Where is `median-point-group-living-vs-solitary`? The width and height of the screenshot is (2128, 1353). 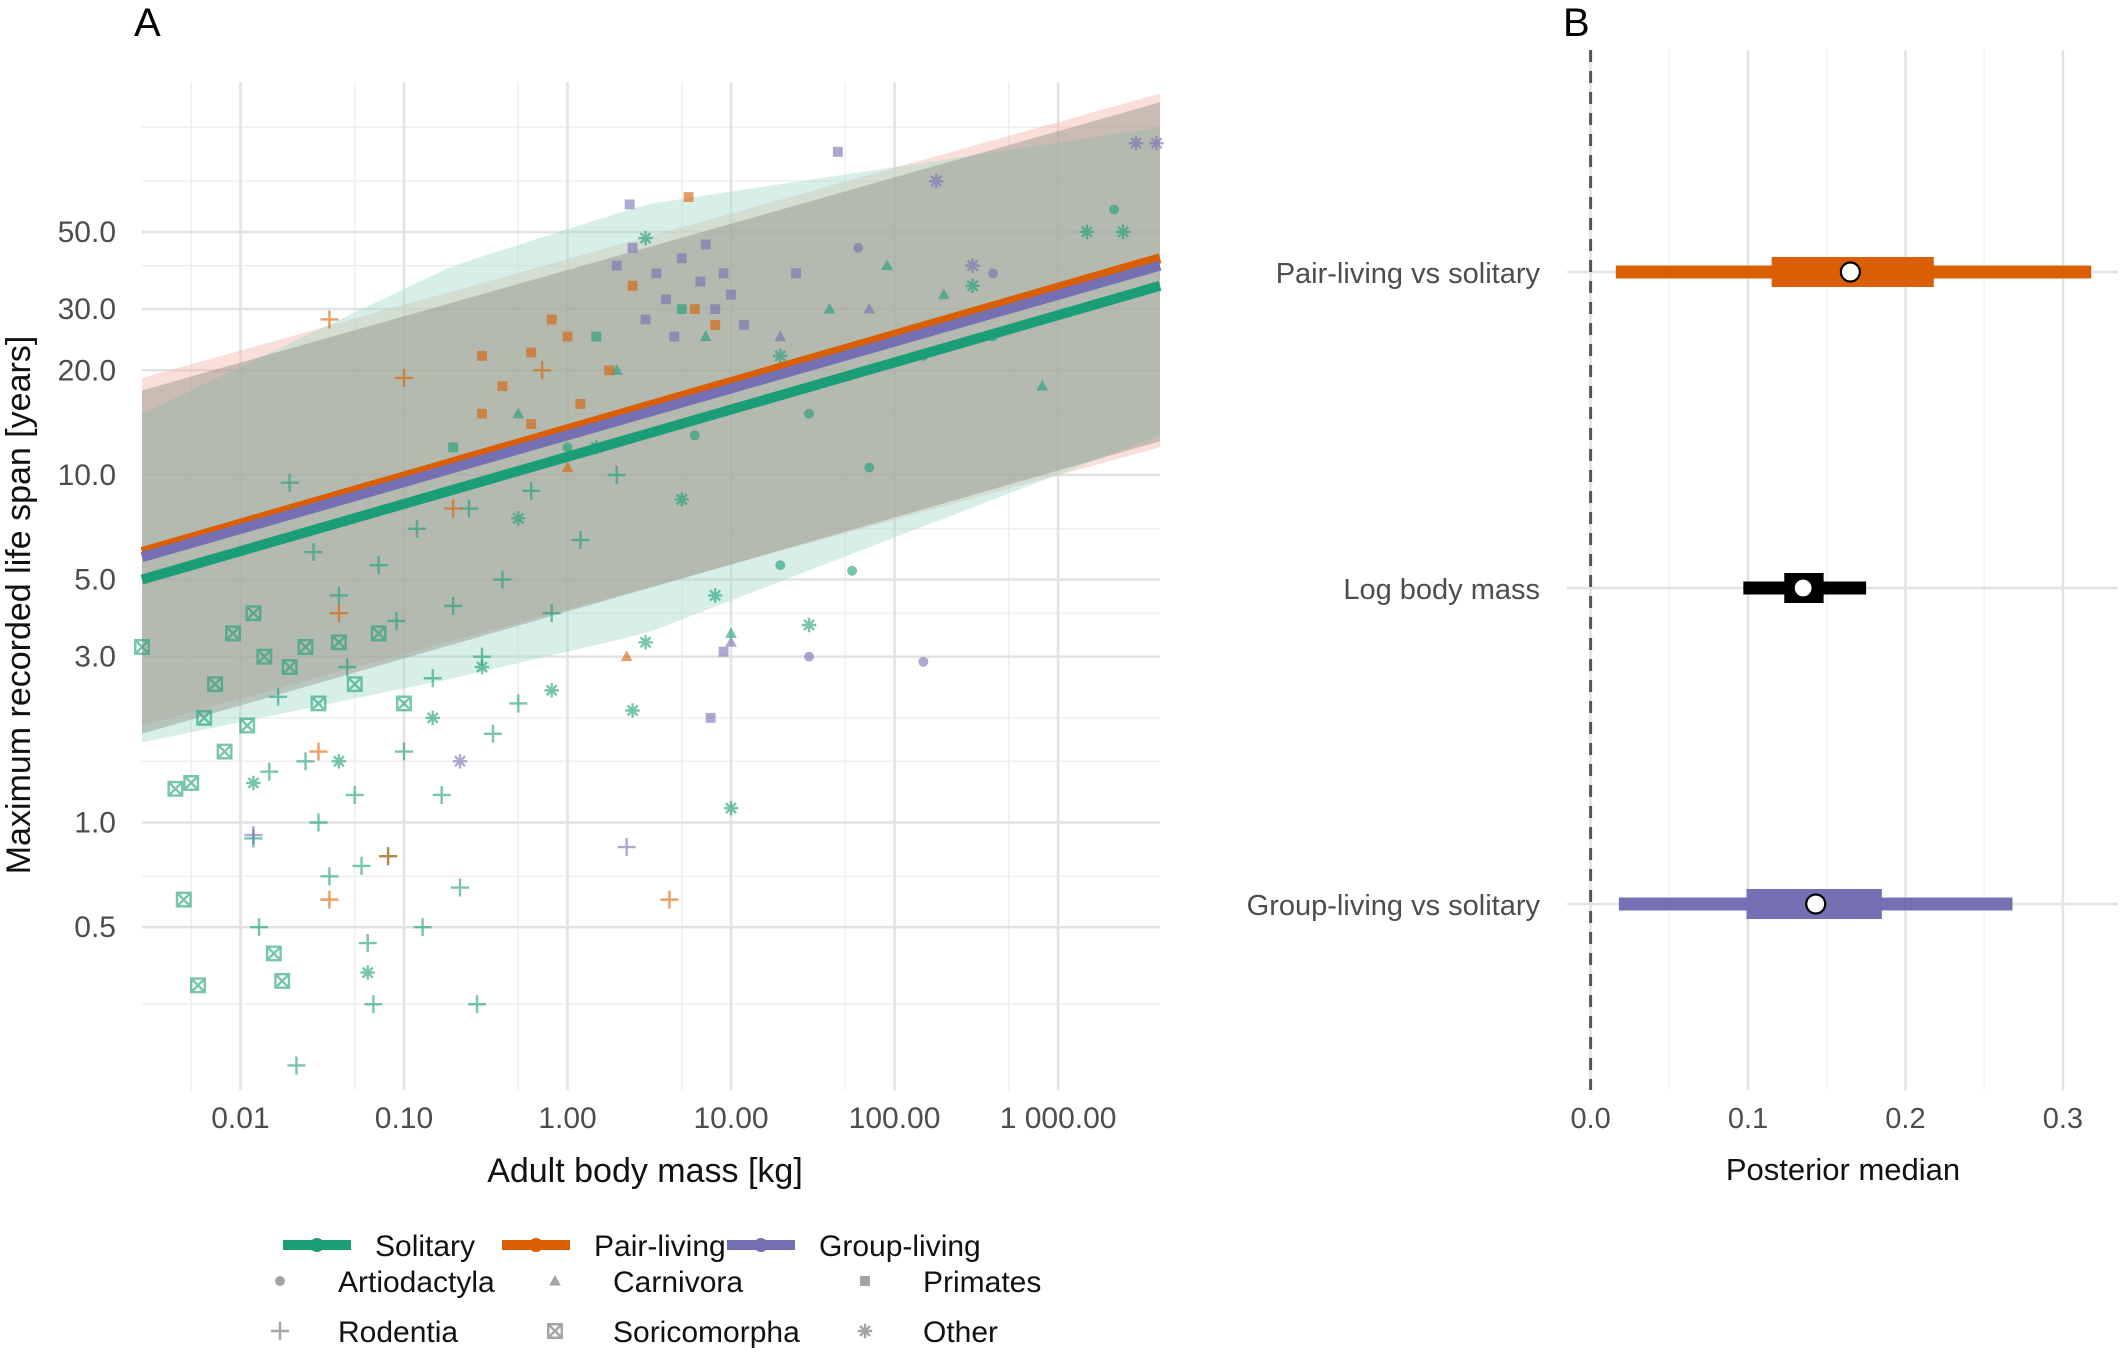 median-point-group-living-vs-solitary is located at coordinates (1816, 904).